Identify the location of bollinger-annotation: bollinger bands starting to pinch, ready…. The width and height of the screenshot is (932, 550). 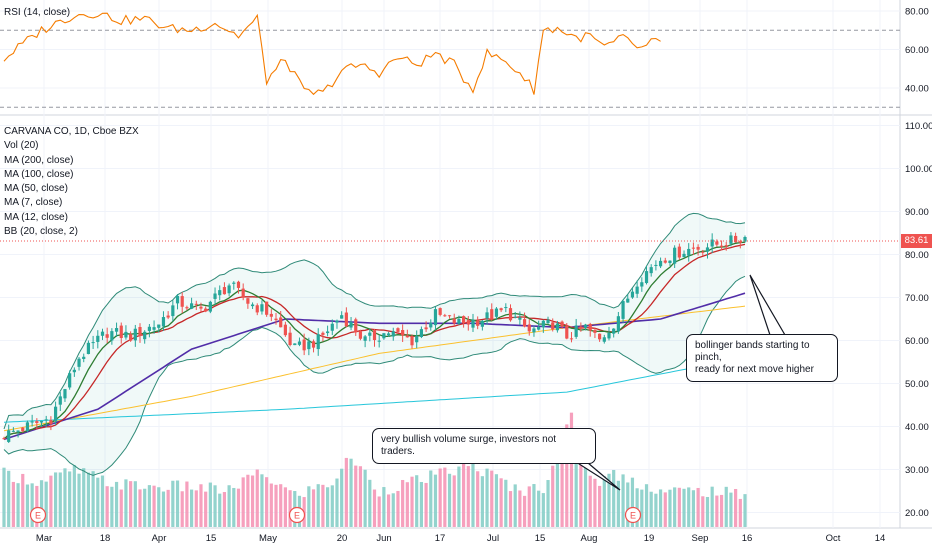
(762, 358).